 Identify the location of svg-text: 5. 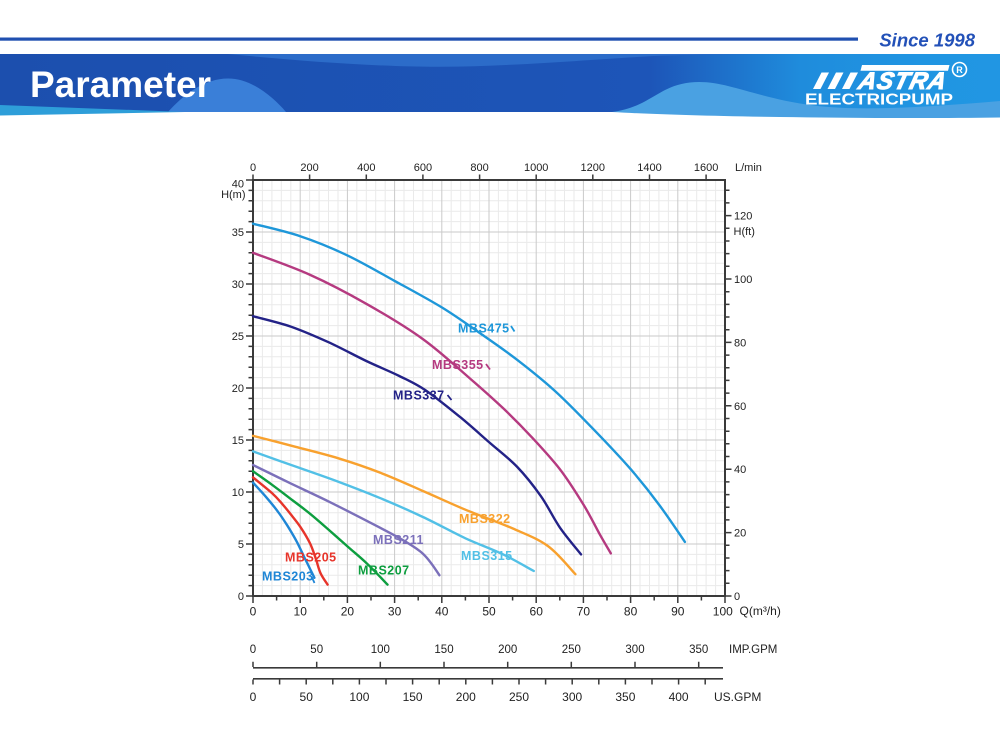
(241, 545).